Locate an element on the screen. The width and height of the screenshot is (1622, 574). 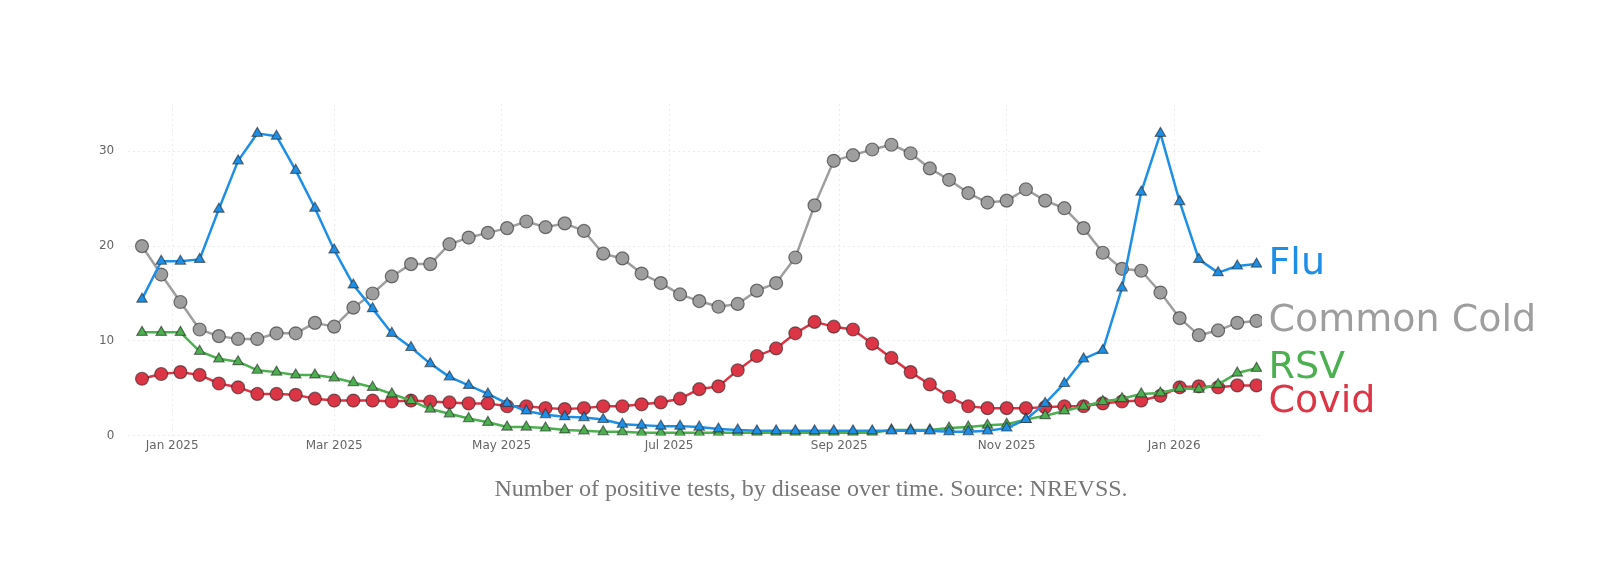
series-label: Common Cold is located at coordinates (1402, 317).